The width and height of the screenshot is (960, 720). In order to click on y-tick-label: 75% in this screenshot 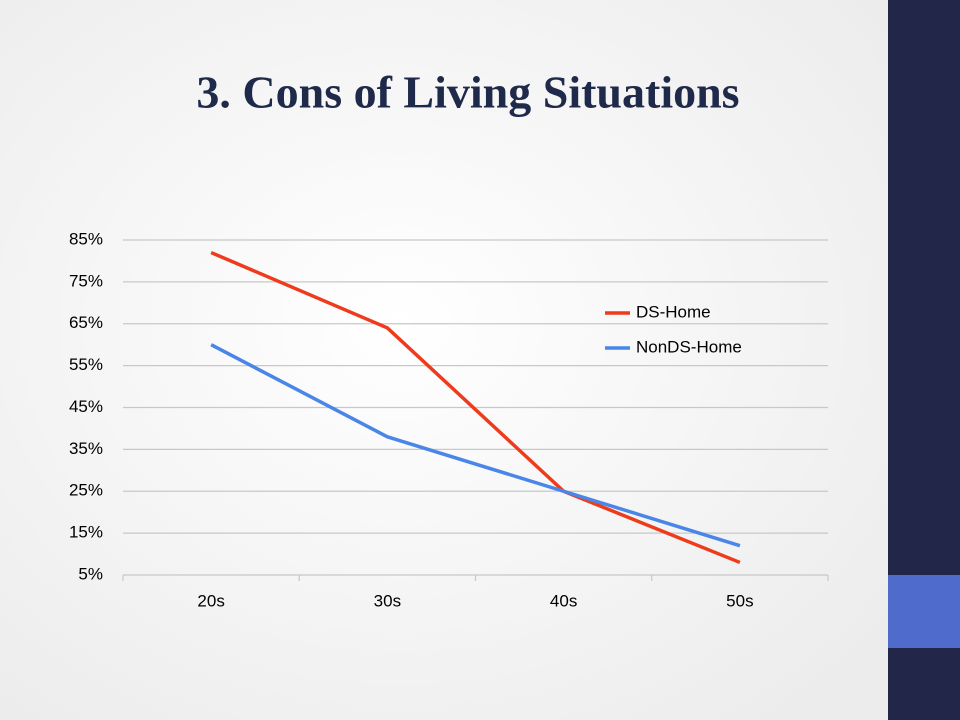, I will do `click(86, 280)`.